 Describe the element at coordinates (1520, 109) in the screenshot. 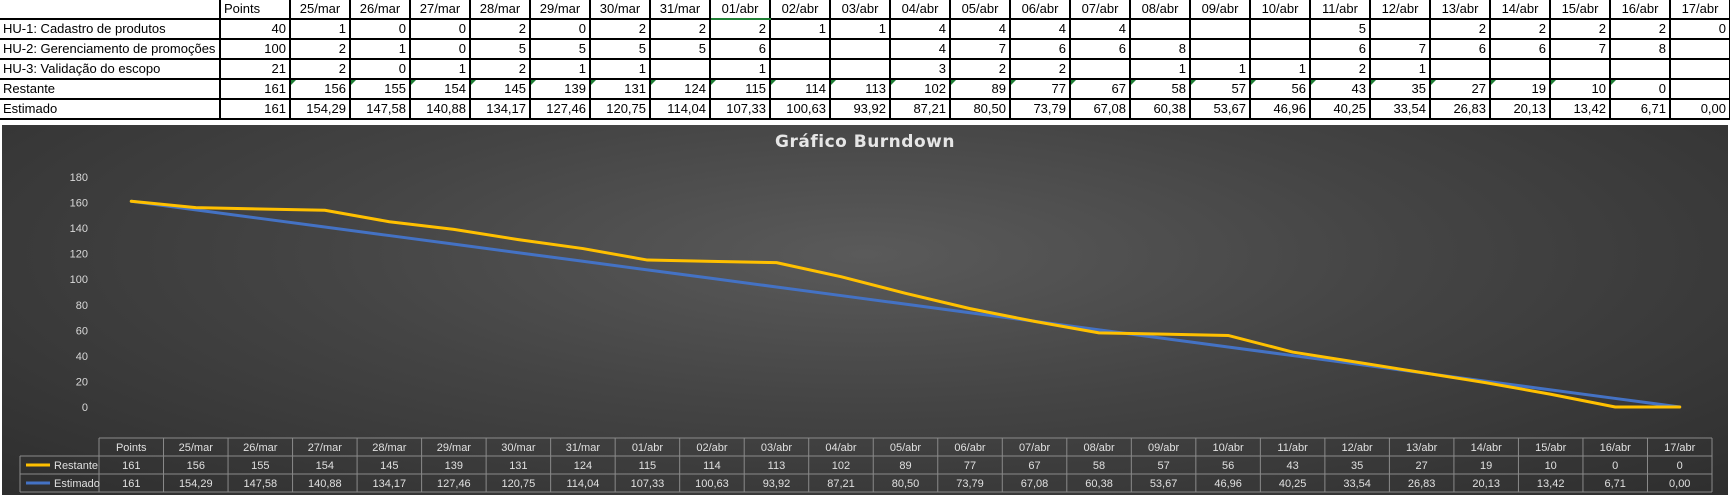

I see `sheet-cell: 20,13` at that location.